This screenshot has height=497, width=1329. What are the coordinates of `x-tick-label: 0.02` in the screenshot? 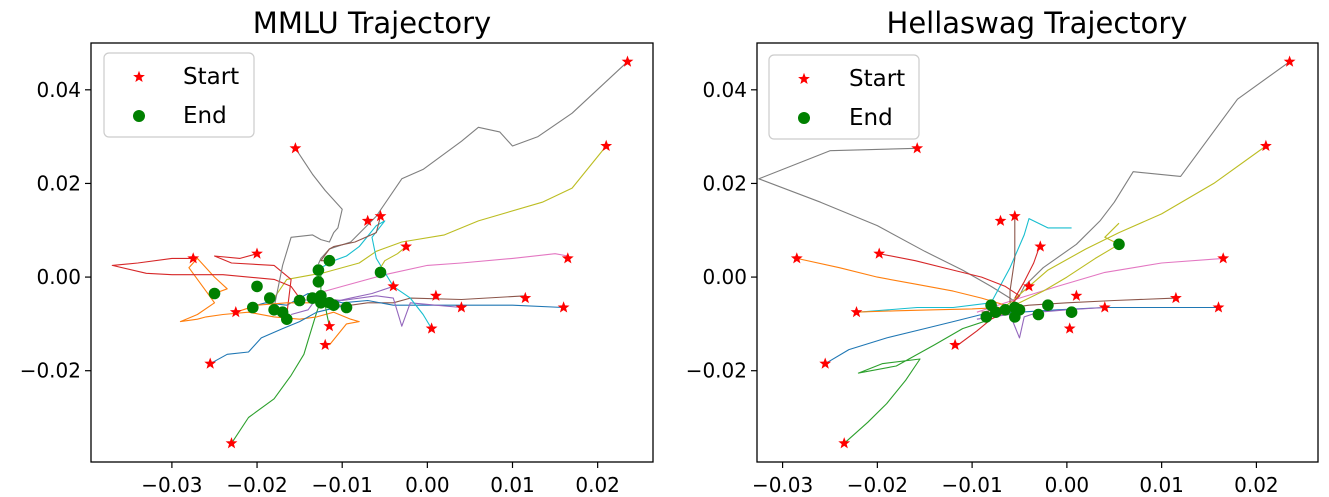 It's located at (1256, 485).